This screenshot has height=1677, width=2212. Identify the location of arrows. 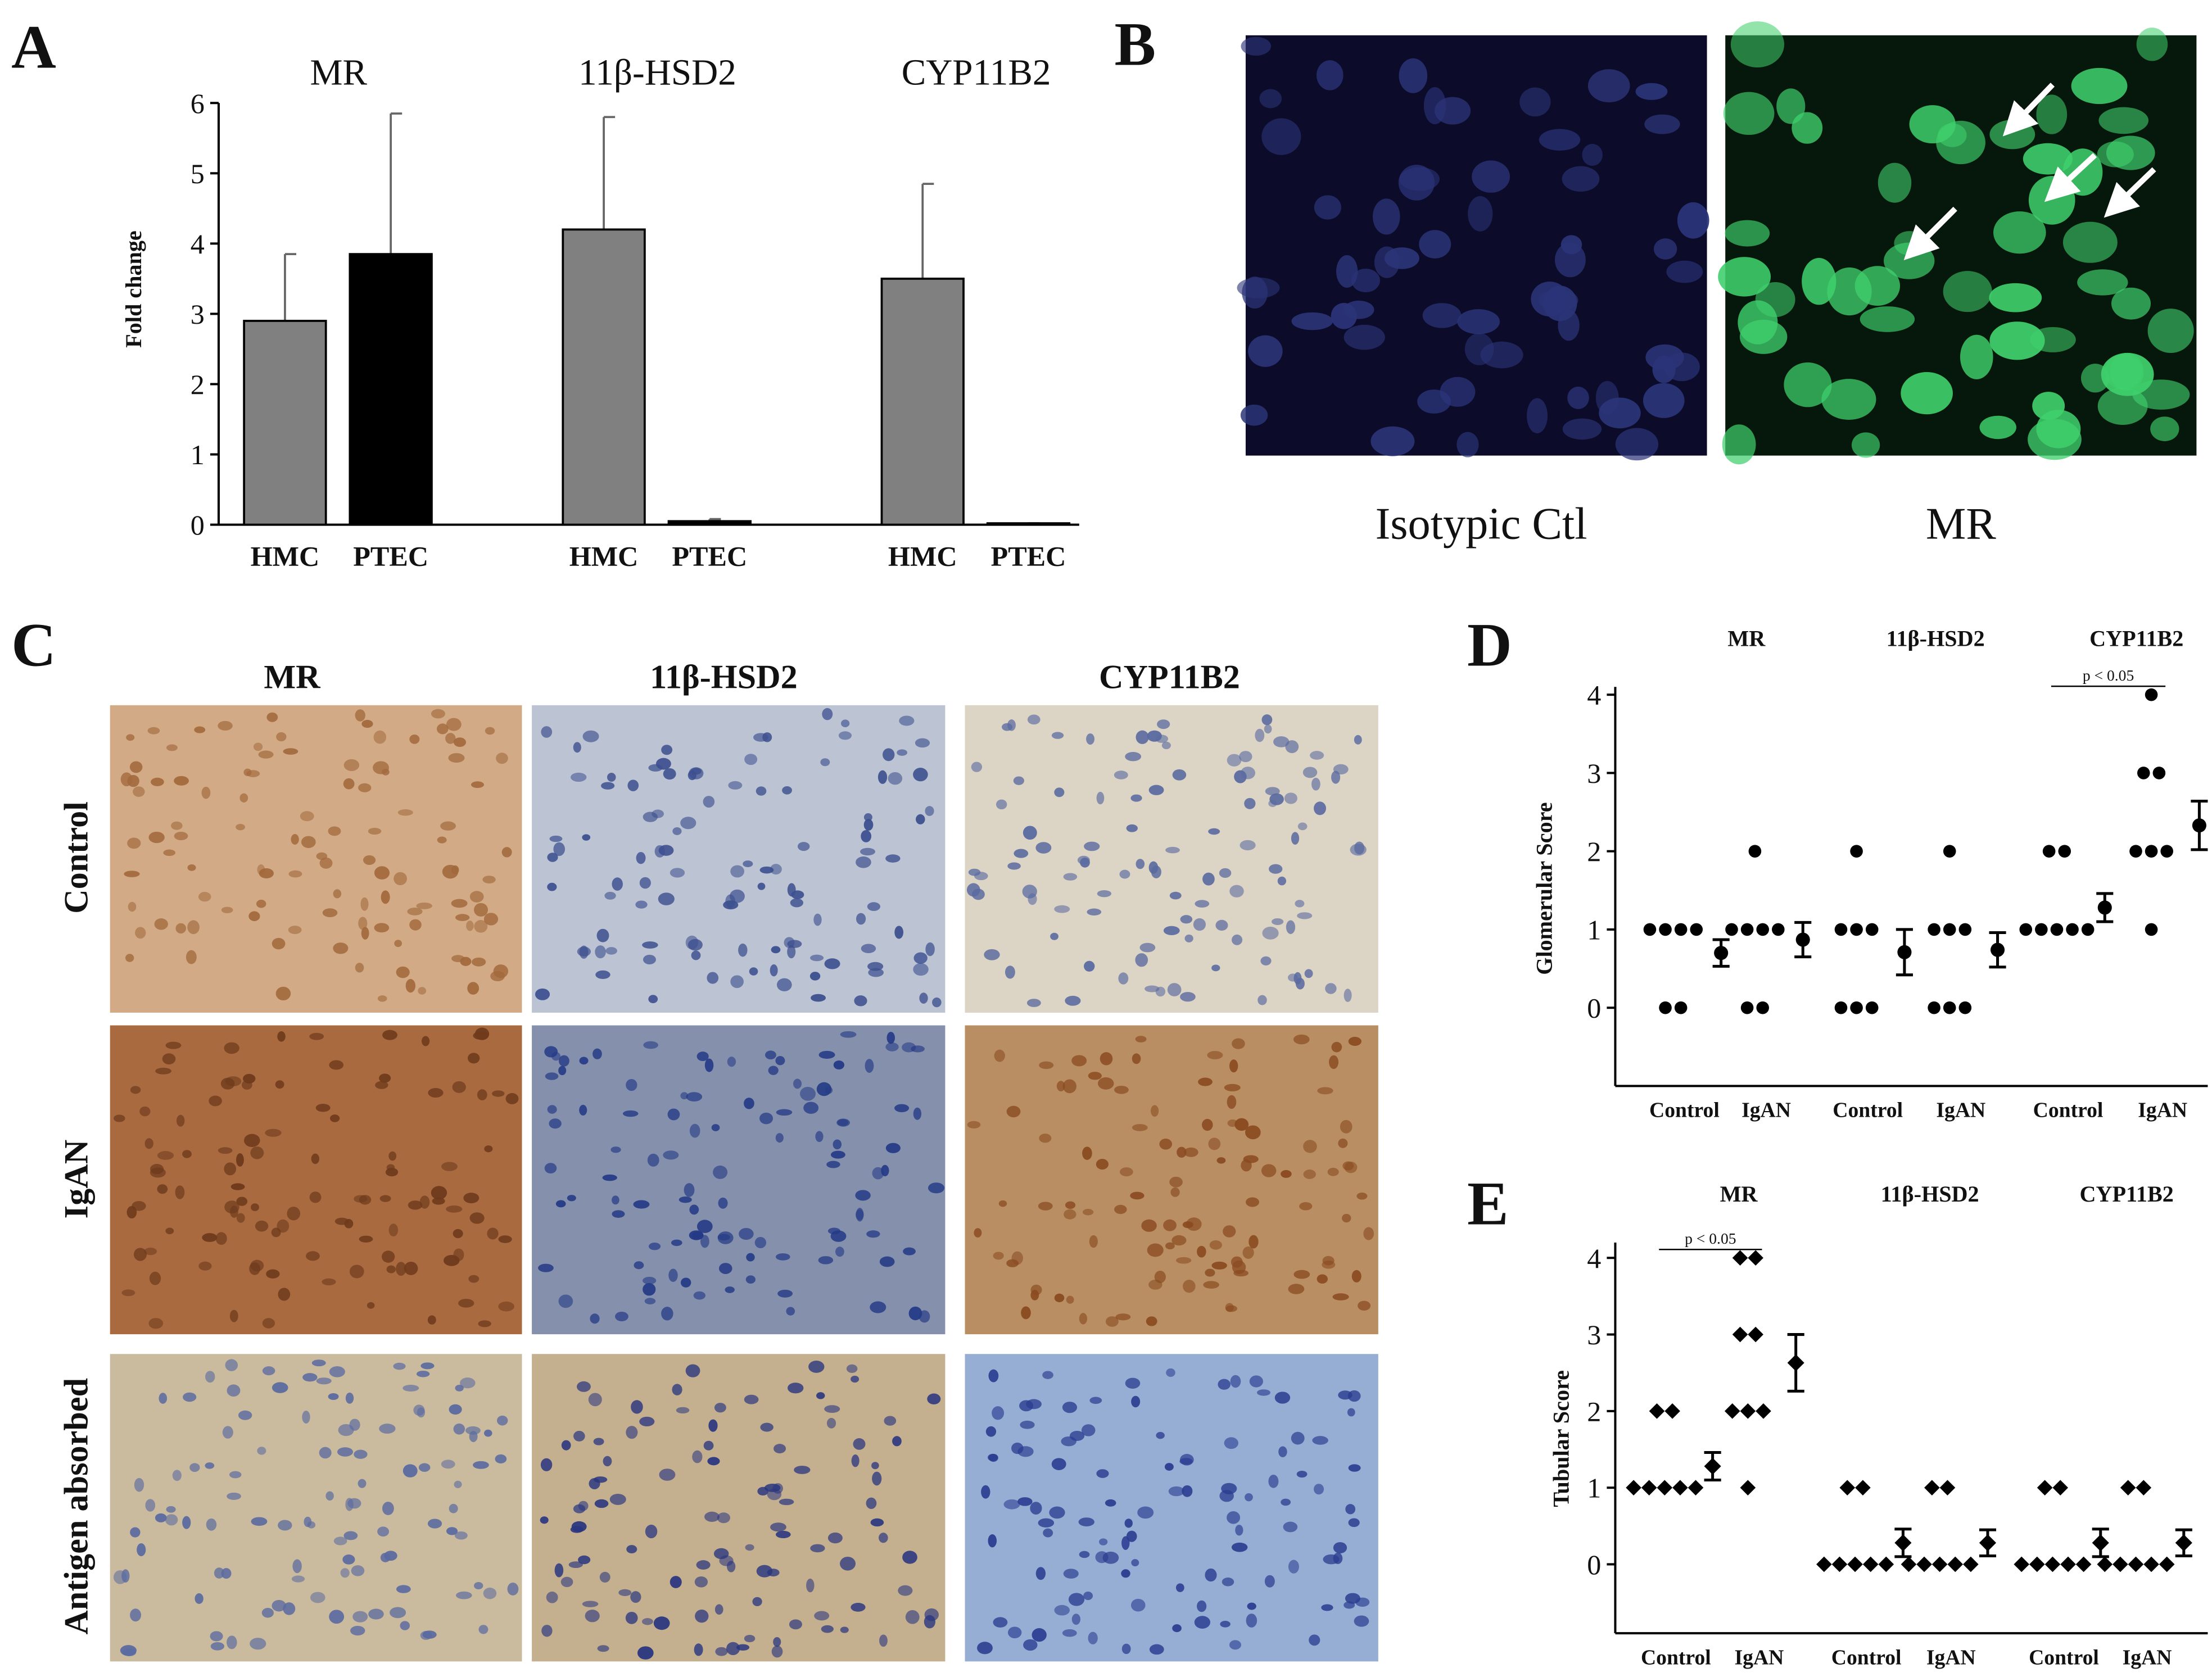
(2029, 172).